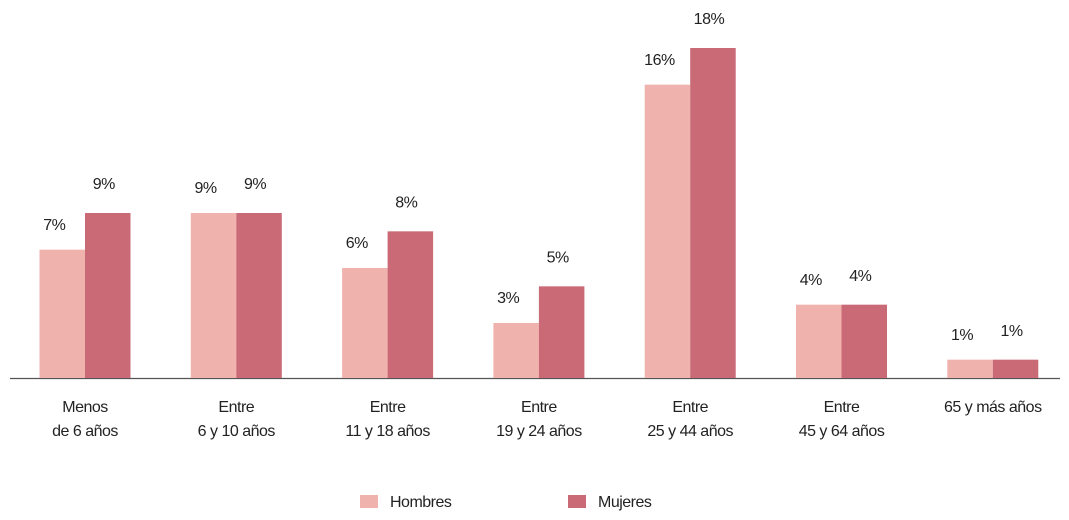 This screenshot has height=520, width=1069. I want to click on x-tick-label: 65 y más años, so click(993, 407).